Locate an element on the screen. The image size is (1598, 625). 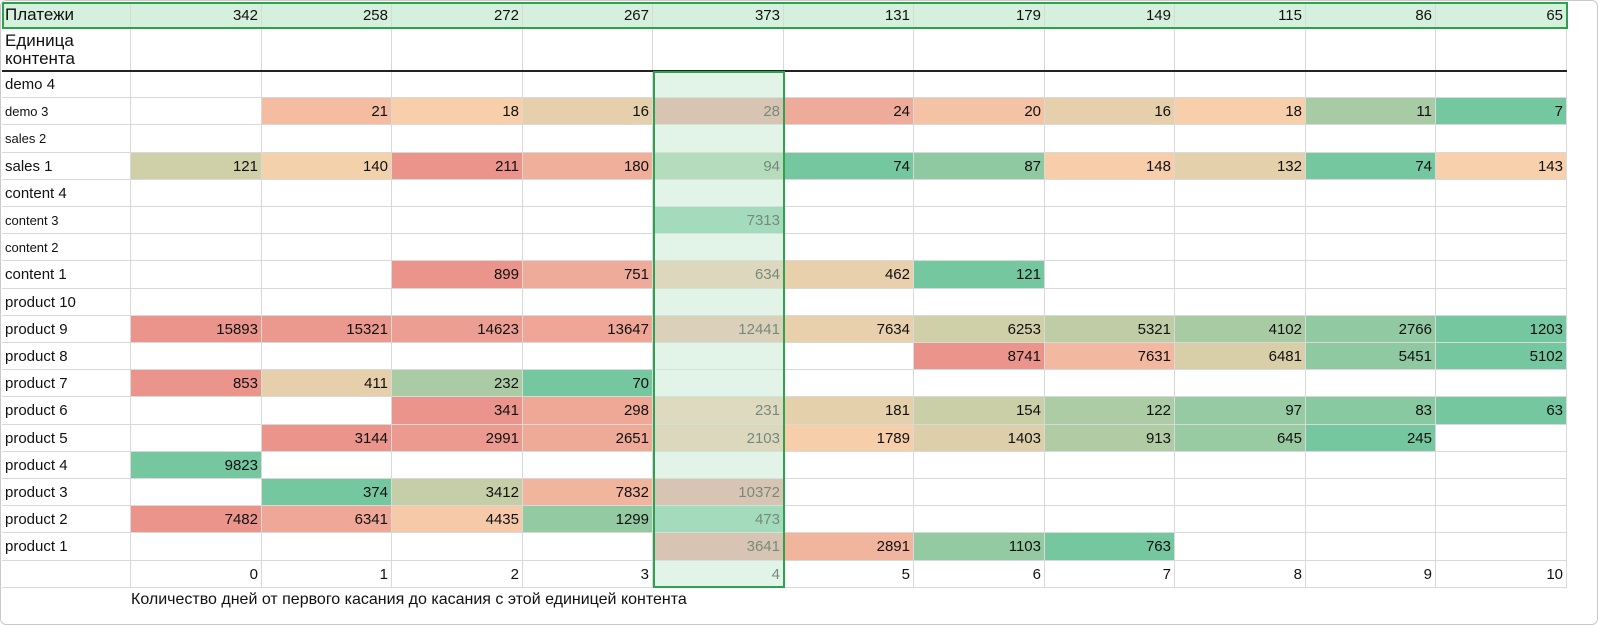
row-label: product 9 is located at coordinates (66, 329).